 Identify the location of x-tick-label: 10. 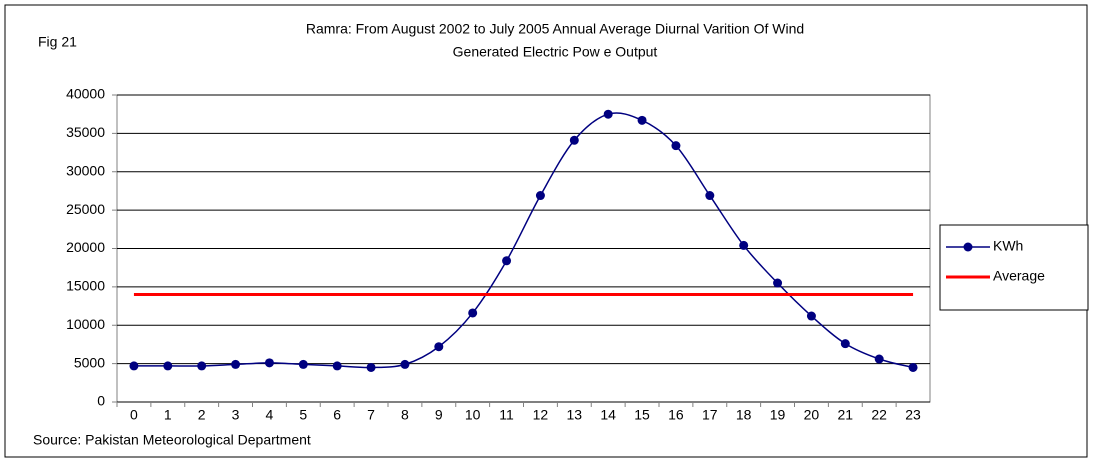
(473, 415).